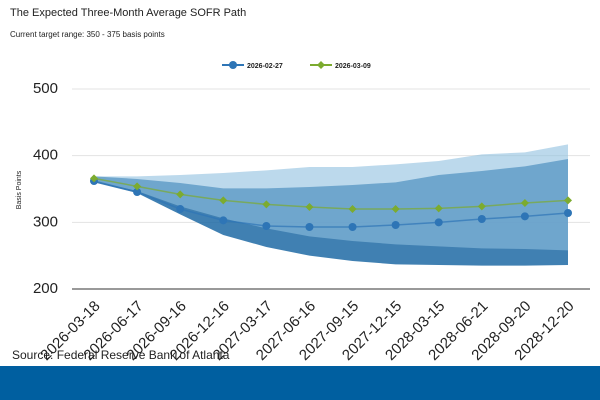 This screenshot has height=400, width=600. I want to click on legend-label: 2026-02-27, so click(265, 66).